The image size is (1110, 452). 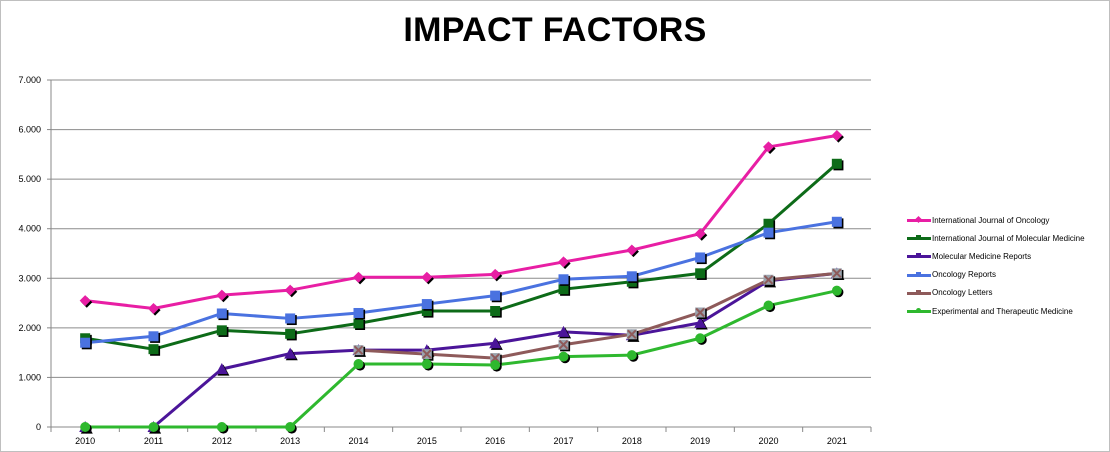 I want to click on x-tick-label: 2015, so click(x=427, y=441).